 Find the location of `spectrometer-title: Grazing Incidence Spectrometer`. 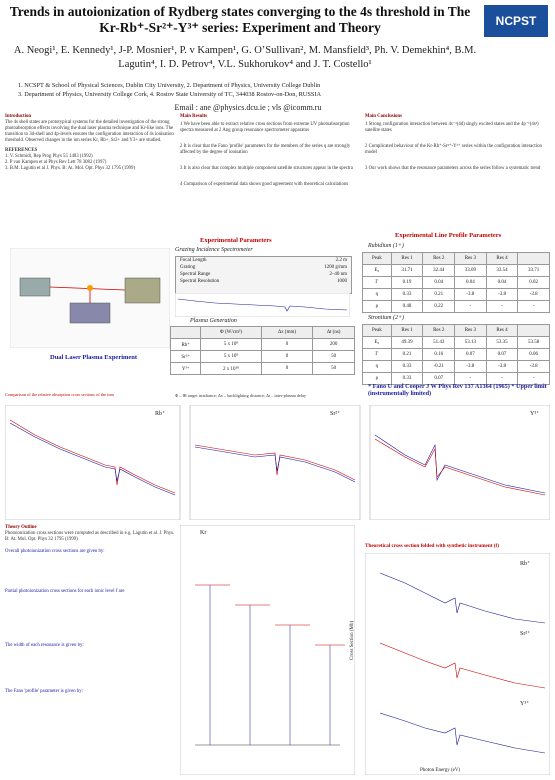

spectrometer-title: Grazing Incidence Spectrometer is located at coordinates (214, 250).